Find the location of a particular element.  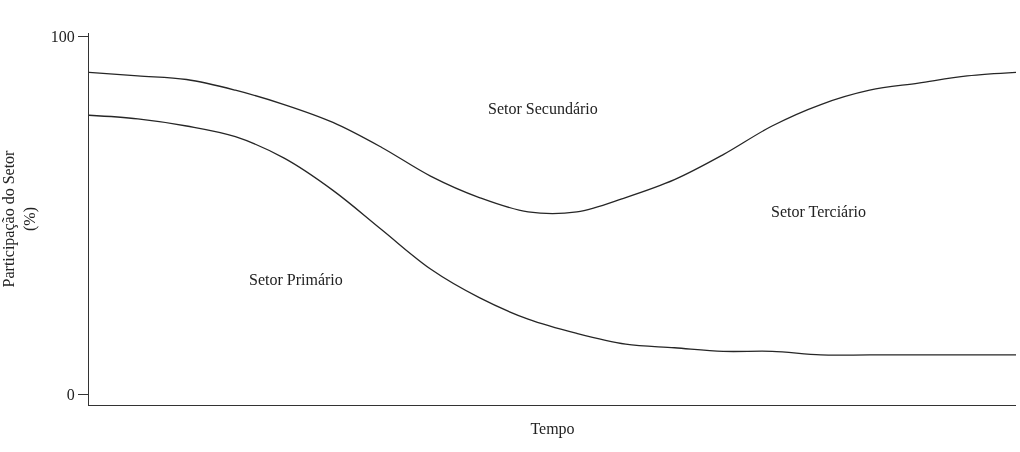

annotation: Setor Secundário is located at coordinates (543, 108).